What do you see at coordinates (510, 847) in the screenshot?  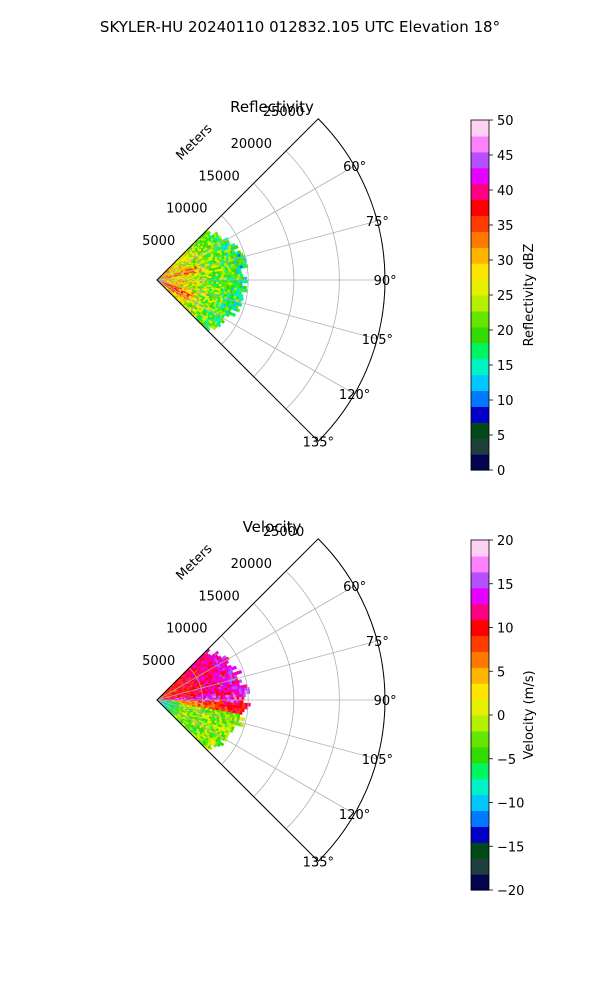 I see `colorbar-tick-label: −15` at bounding box center [510, 847].